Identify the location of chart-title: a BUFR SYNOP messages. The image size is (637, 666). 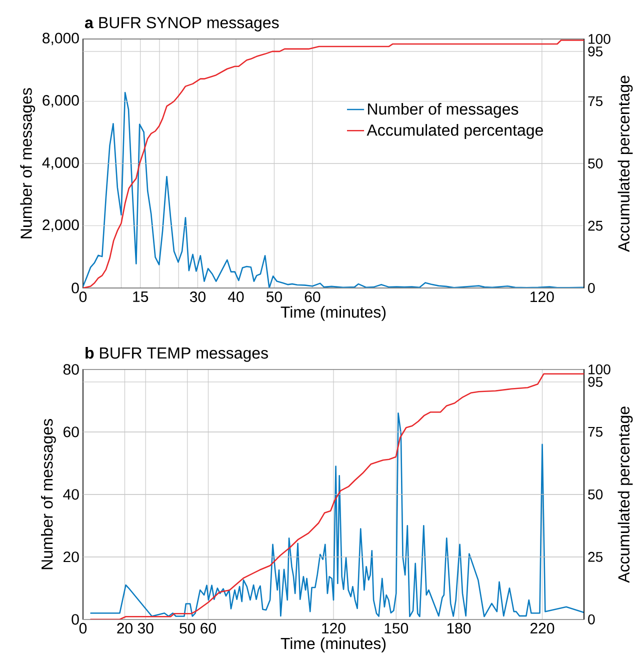
(182, 24).